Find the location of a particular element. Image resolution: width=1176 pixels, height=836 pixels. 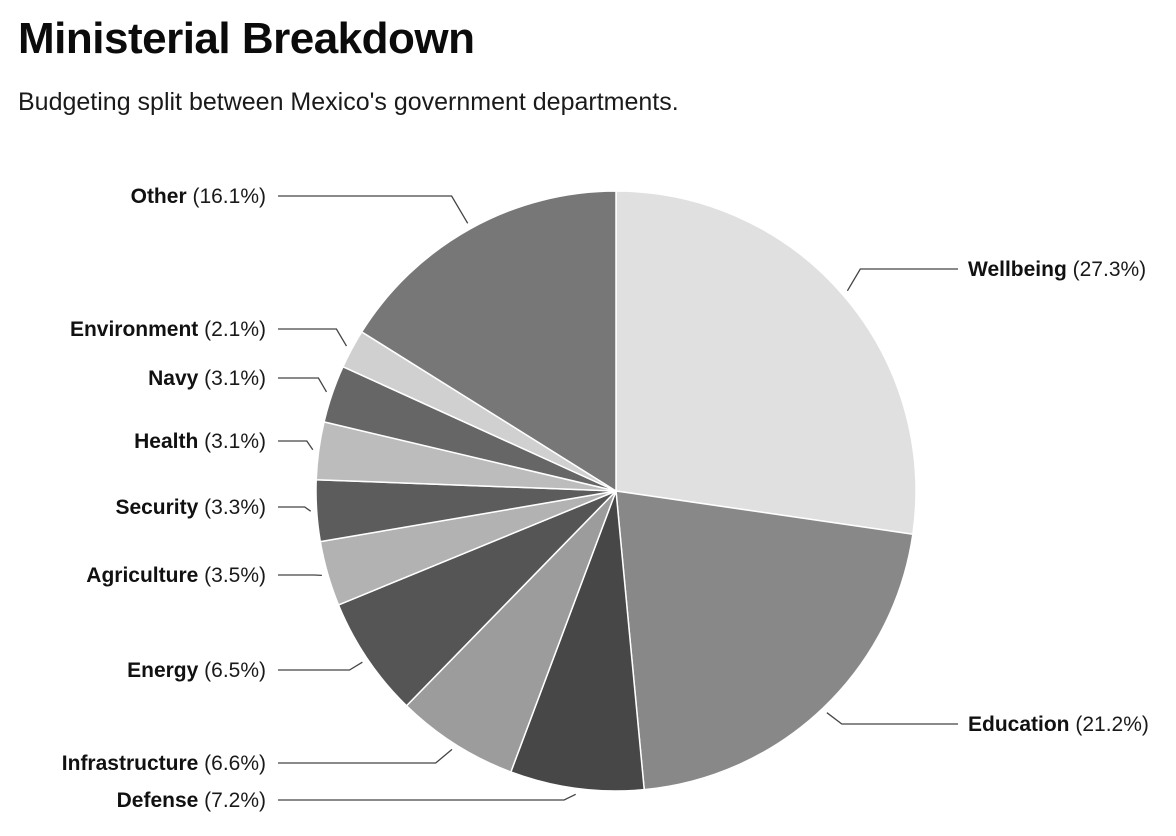

leader-line-health is located at coordinates (296, 445).